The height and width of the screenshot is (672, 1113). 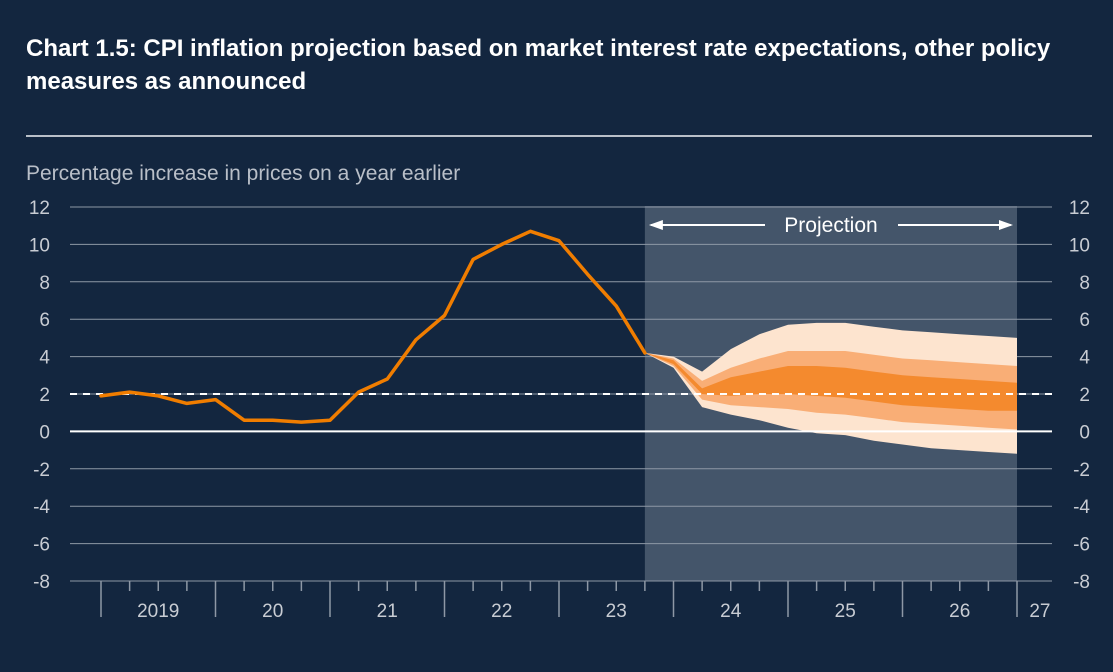 I want to click on y-tick-label-left: 0, so click(x=44, y=432).